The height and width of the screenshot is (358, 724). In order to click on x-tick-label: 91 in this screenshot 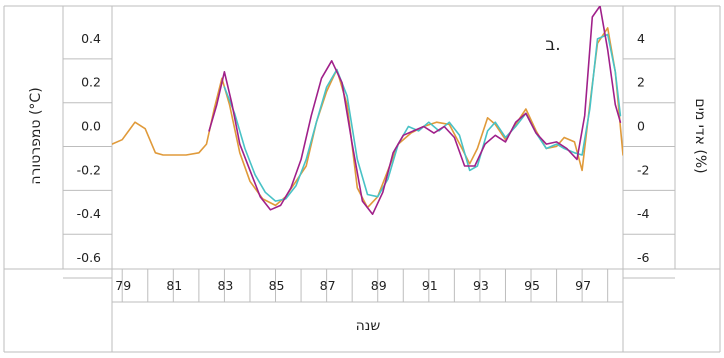, I will do `click(430, 285)`.